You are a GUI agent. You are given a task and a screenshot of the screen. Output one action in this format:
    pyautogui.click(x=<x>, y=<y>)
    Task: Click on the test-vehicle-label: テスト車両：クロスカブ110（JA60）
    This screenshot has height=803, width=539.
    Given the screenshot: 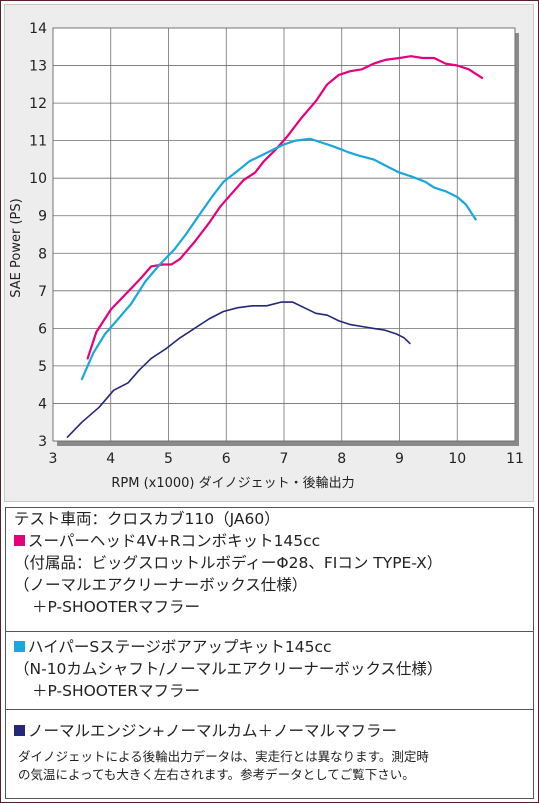 What is the action you would take?
    pyautogui.click(x=147, y=519)
    